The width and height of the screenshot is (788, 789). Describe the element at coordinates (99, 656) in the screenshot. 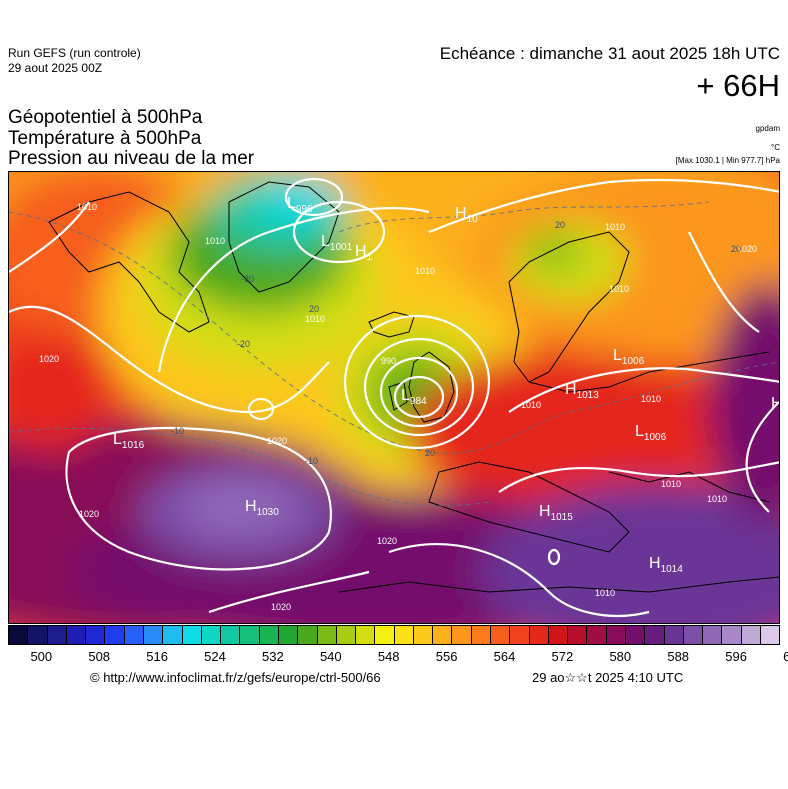

I see `colorbar-tick-label: 508` at that location.